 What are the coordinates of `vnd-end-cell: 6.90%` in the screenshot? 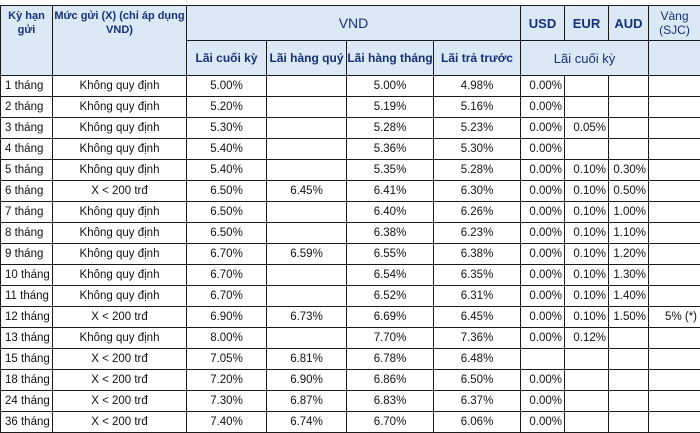 It's located at (227, 317).